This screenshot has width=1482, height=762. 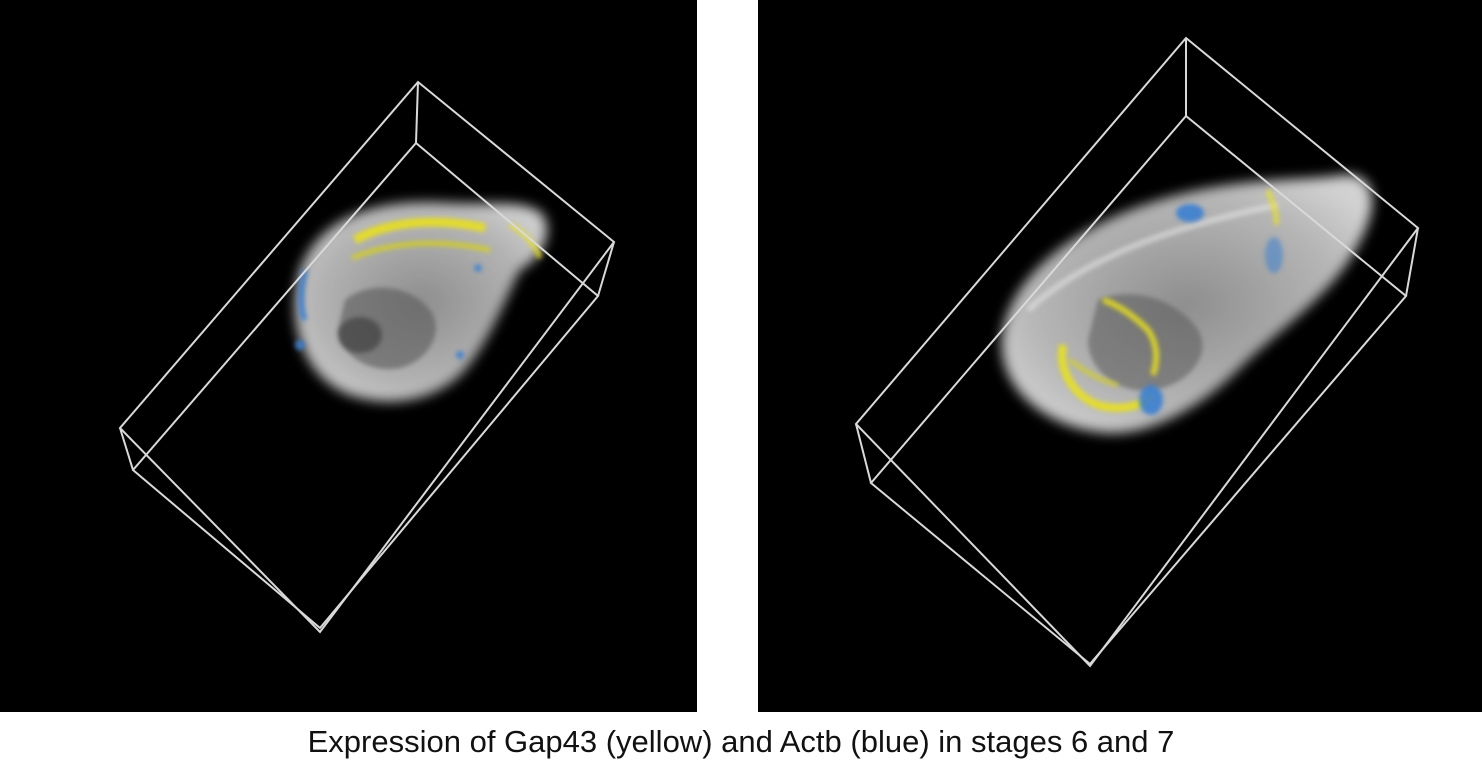 What do you see at coordinates (421, 301) in the screenshot?
I see `stage-6-tissue` at bounding box center [421, 301].